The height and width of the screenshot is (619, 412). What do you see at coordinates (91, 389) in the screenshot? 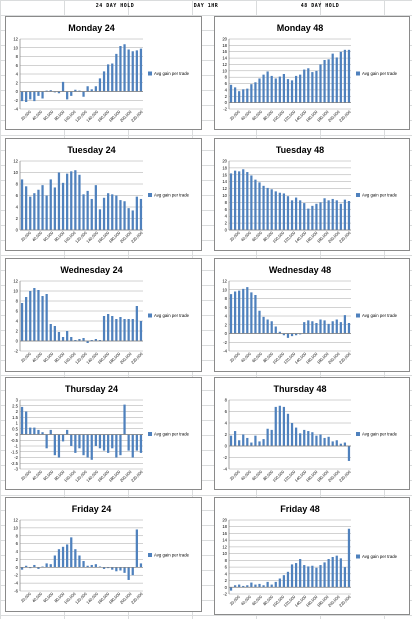
I see `chart-title: Thursday 24` at bounding box center [91, 389].